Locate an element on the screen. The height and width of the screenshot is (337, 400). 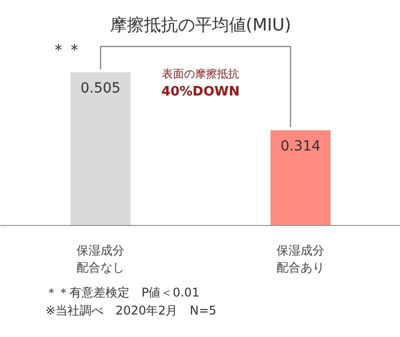
data-label: 0.314 is located at coordinates (300, 146).